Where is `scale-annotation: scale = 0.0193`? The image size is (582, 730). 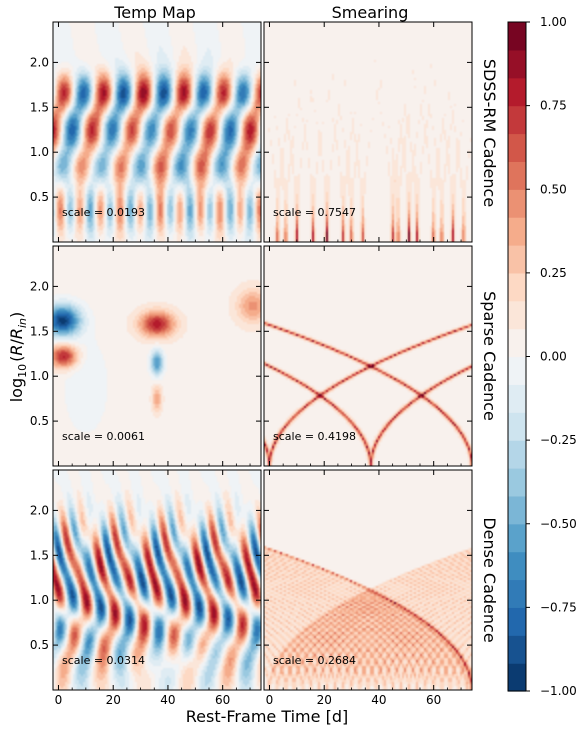
scale-annotation: scale = 0.0193 is located at coordinates (103, 212).